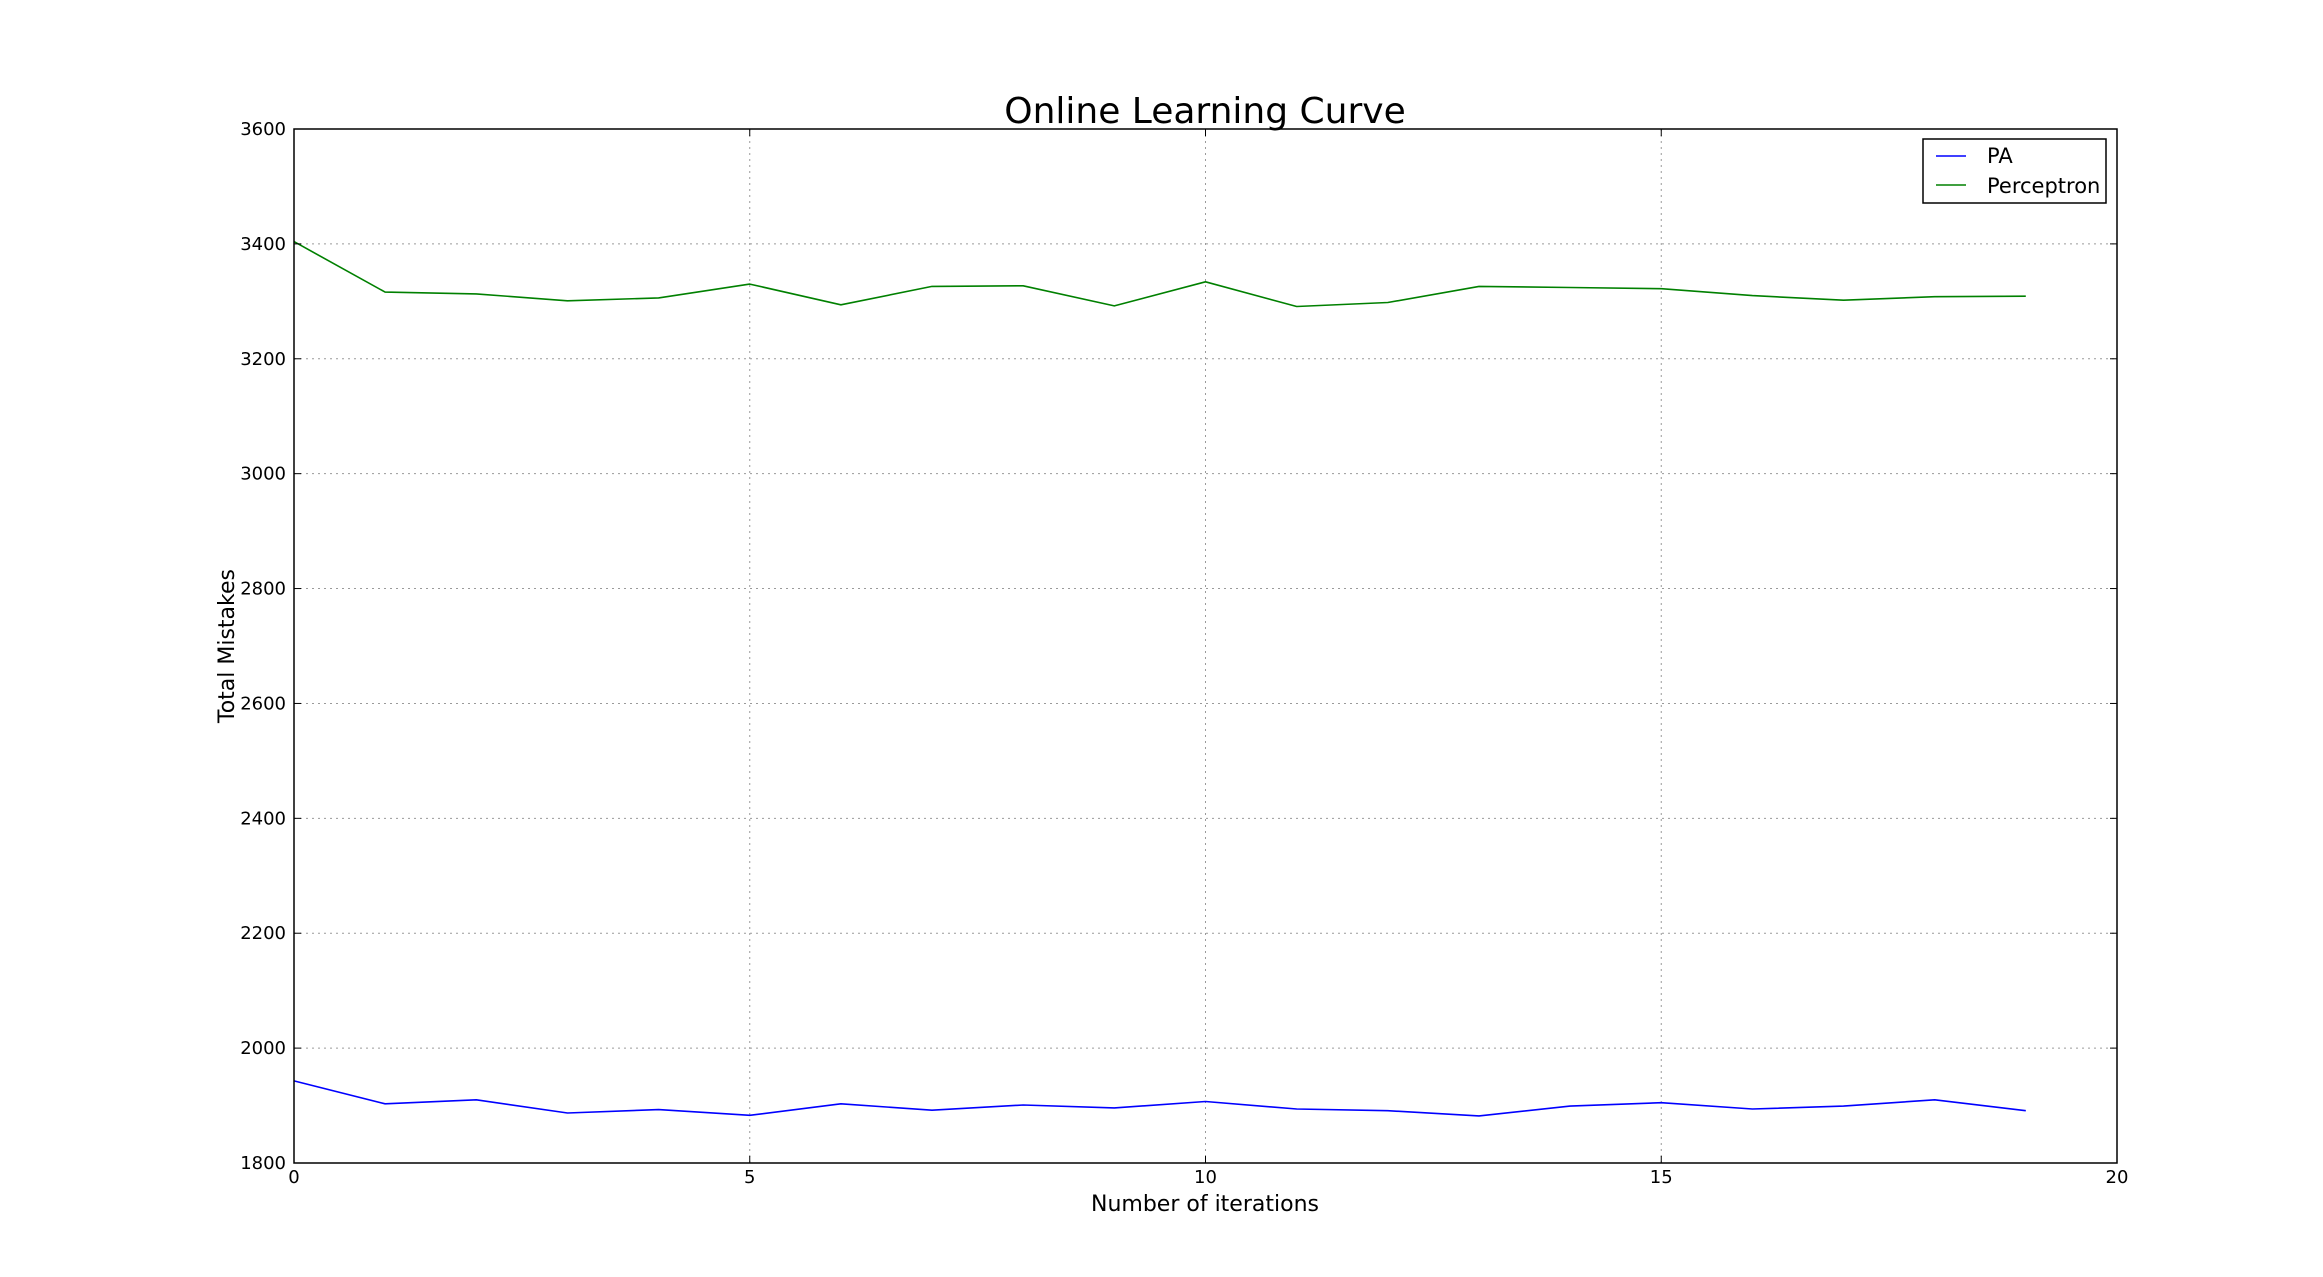 This screenshot has width=2323, height=1277. I want to click on y-tick-label: 2800, so click(263, 589).